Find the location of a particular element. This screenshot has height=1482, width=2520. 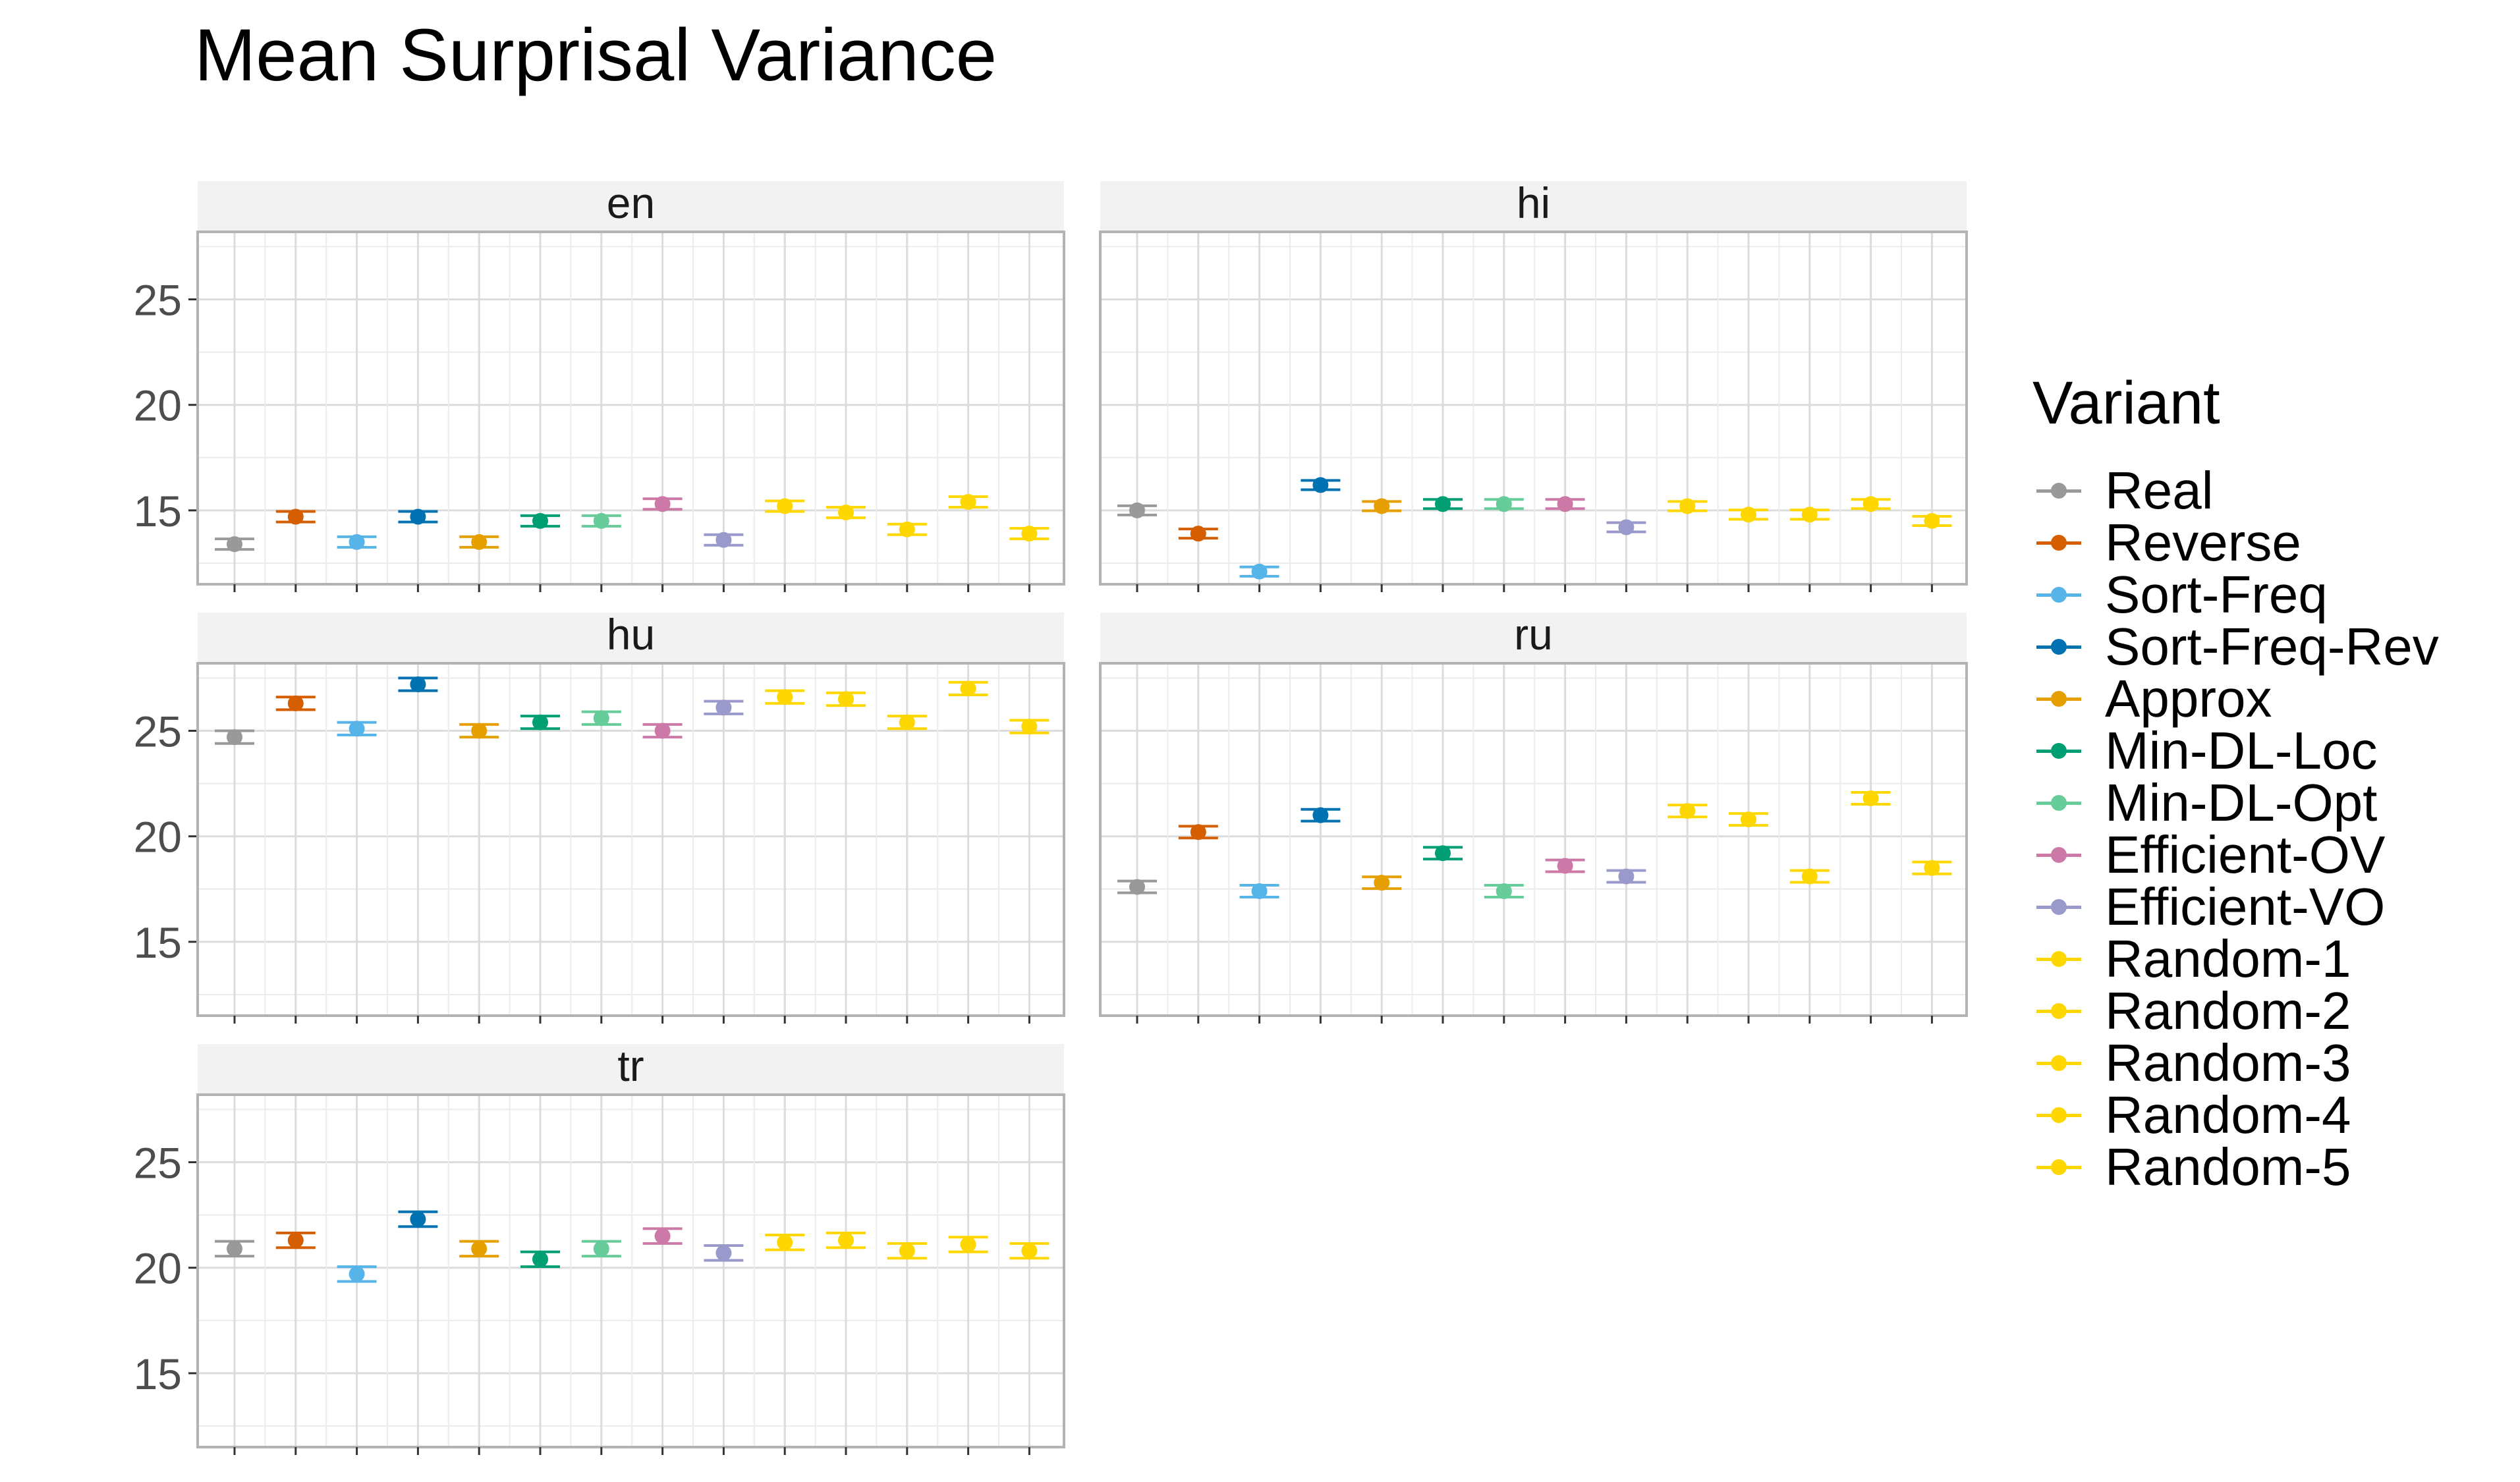

legend-item: Random-1 is located at coordinates (2235, 958).